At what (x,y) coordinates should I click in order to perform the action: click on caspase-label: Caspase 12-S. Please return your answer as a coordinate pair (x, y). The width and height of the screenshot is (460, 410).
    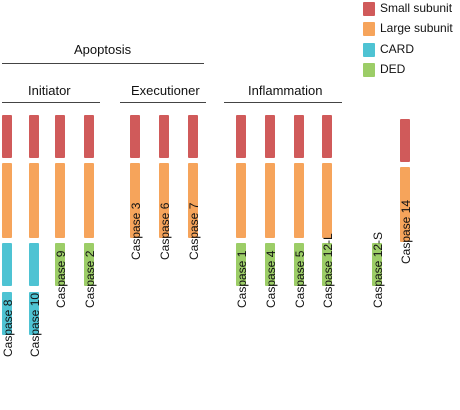
    Looking at the image, I should click on (378, 269).